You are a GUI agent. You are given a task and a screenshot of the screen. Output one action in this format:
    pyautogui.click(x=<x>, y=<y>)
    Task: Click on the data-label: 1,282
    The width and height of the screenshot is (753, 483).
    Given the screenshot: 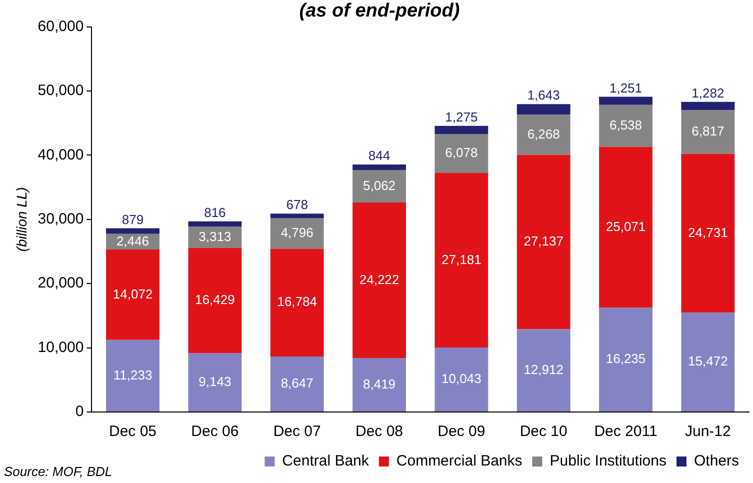 What is the action you would take?
    pyautogui.click(x=708, y=92)
    